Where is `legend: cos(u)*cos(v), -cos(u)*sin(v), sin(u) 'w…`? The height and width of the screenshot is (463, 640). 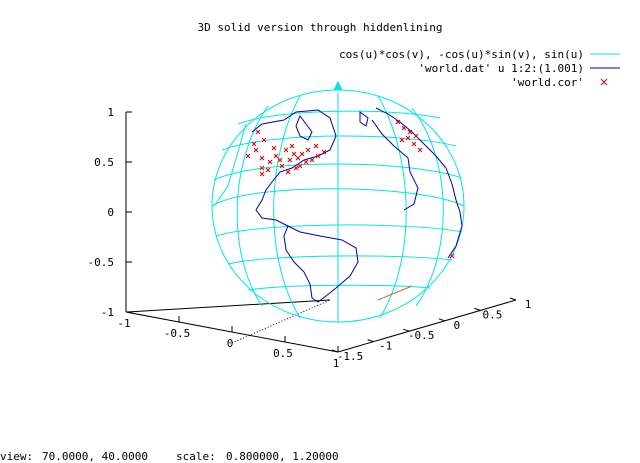
legend: cos(u)*cos(v), -cos(u)*sin(v), sin(u) 'w… is located at coordinates (479, 68).